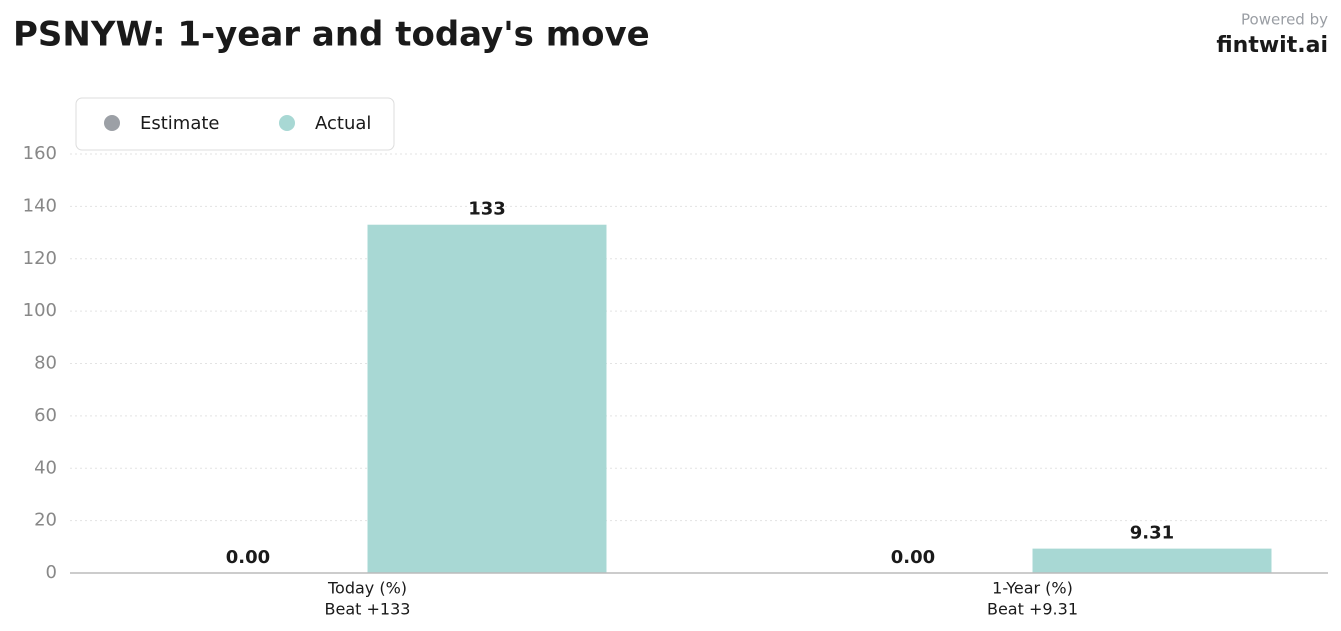 The image size is (1341, 631). Describe the element at coordinates (45, 363) in the screenshot. I see `y-tick-label: 80` at that location.